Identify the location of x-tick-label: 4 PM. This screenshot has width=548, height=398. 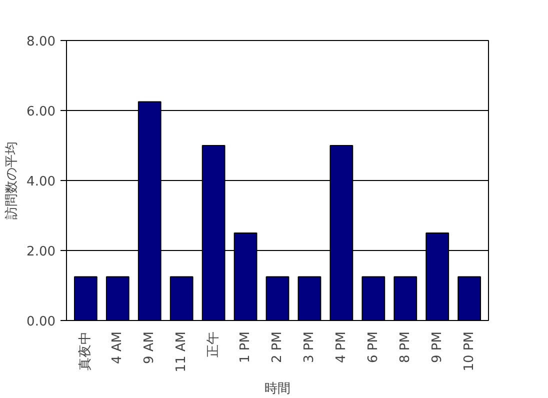
(341, 347).